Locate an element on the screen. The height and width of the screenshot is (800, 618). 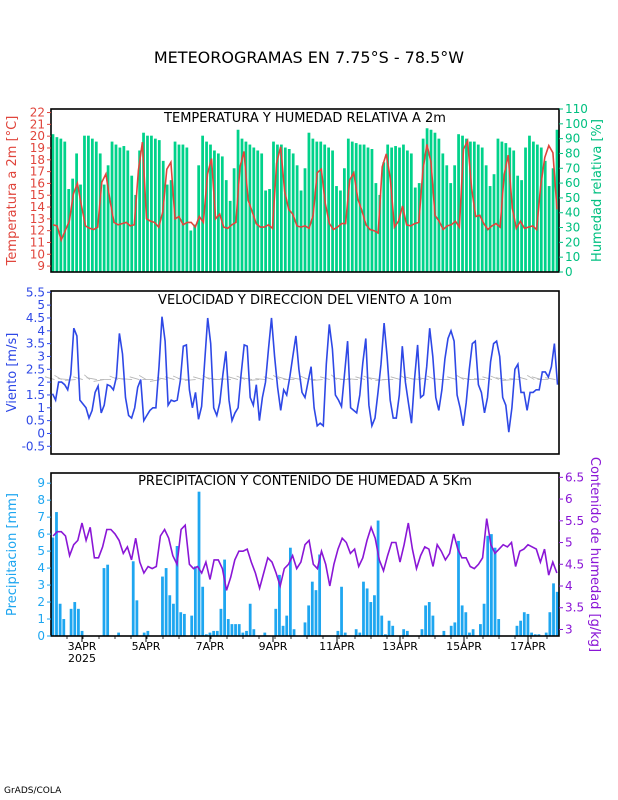
tick-label: 4.5 is located at coordinates (574, 564).